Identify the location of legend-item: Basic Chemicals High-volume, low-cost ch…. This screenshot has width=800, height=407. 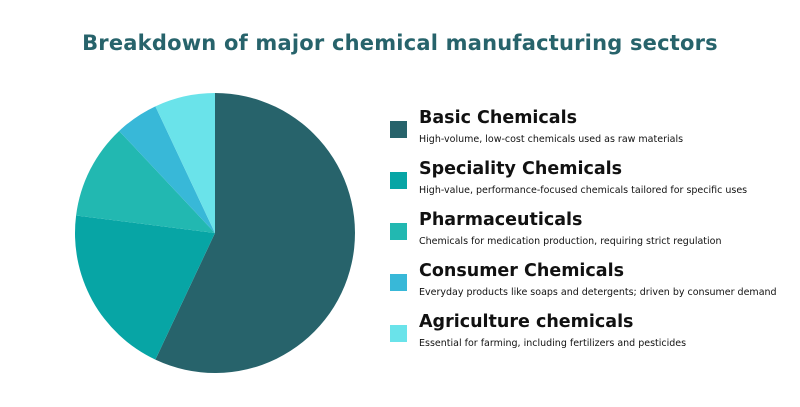
(590, 130).